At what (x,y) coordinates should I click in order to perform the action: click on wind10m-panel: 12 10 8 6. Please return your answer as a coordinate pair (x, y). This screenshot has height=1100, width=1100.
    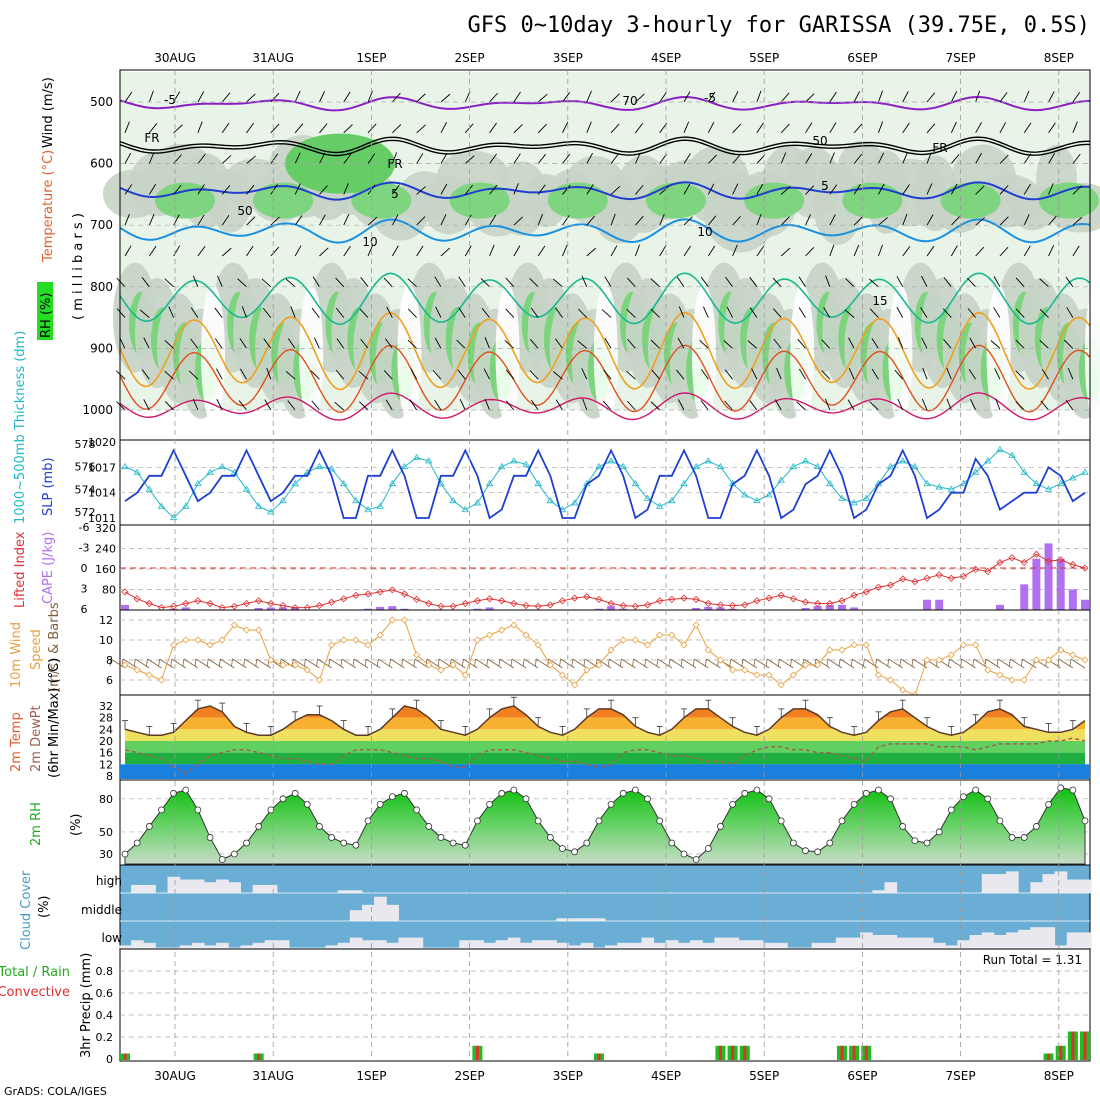
    Looking at the image, I should click on (595, 654).